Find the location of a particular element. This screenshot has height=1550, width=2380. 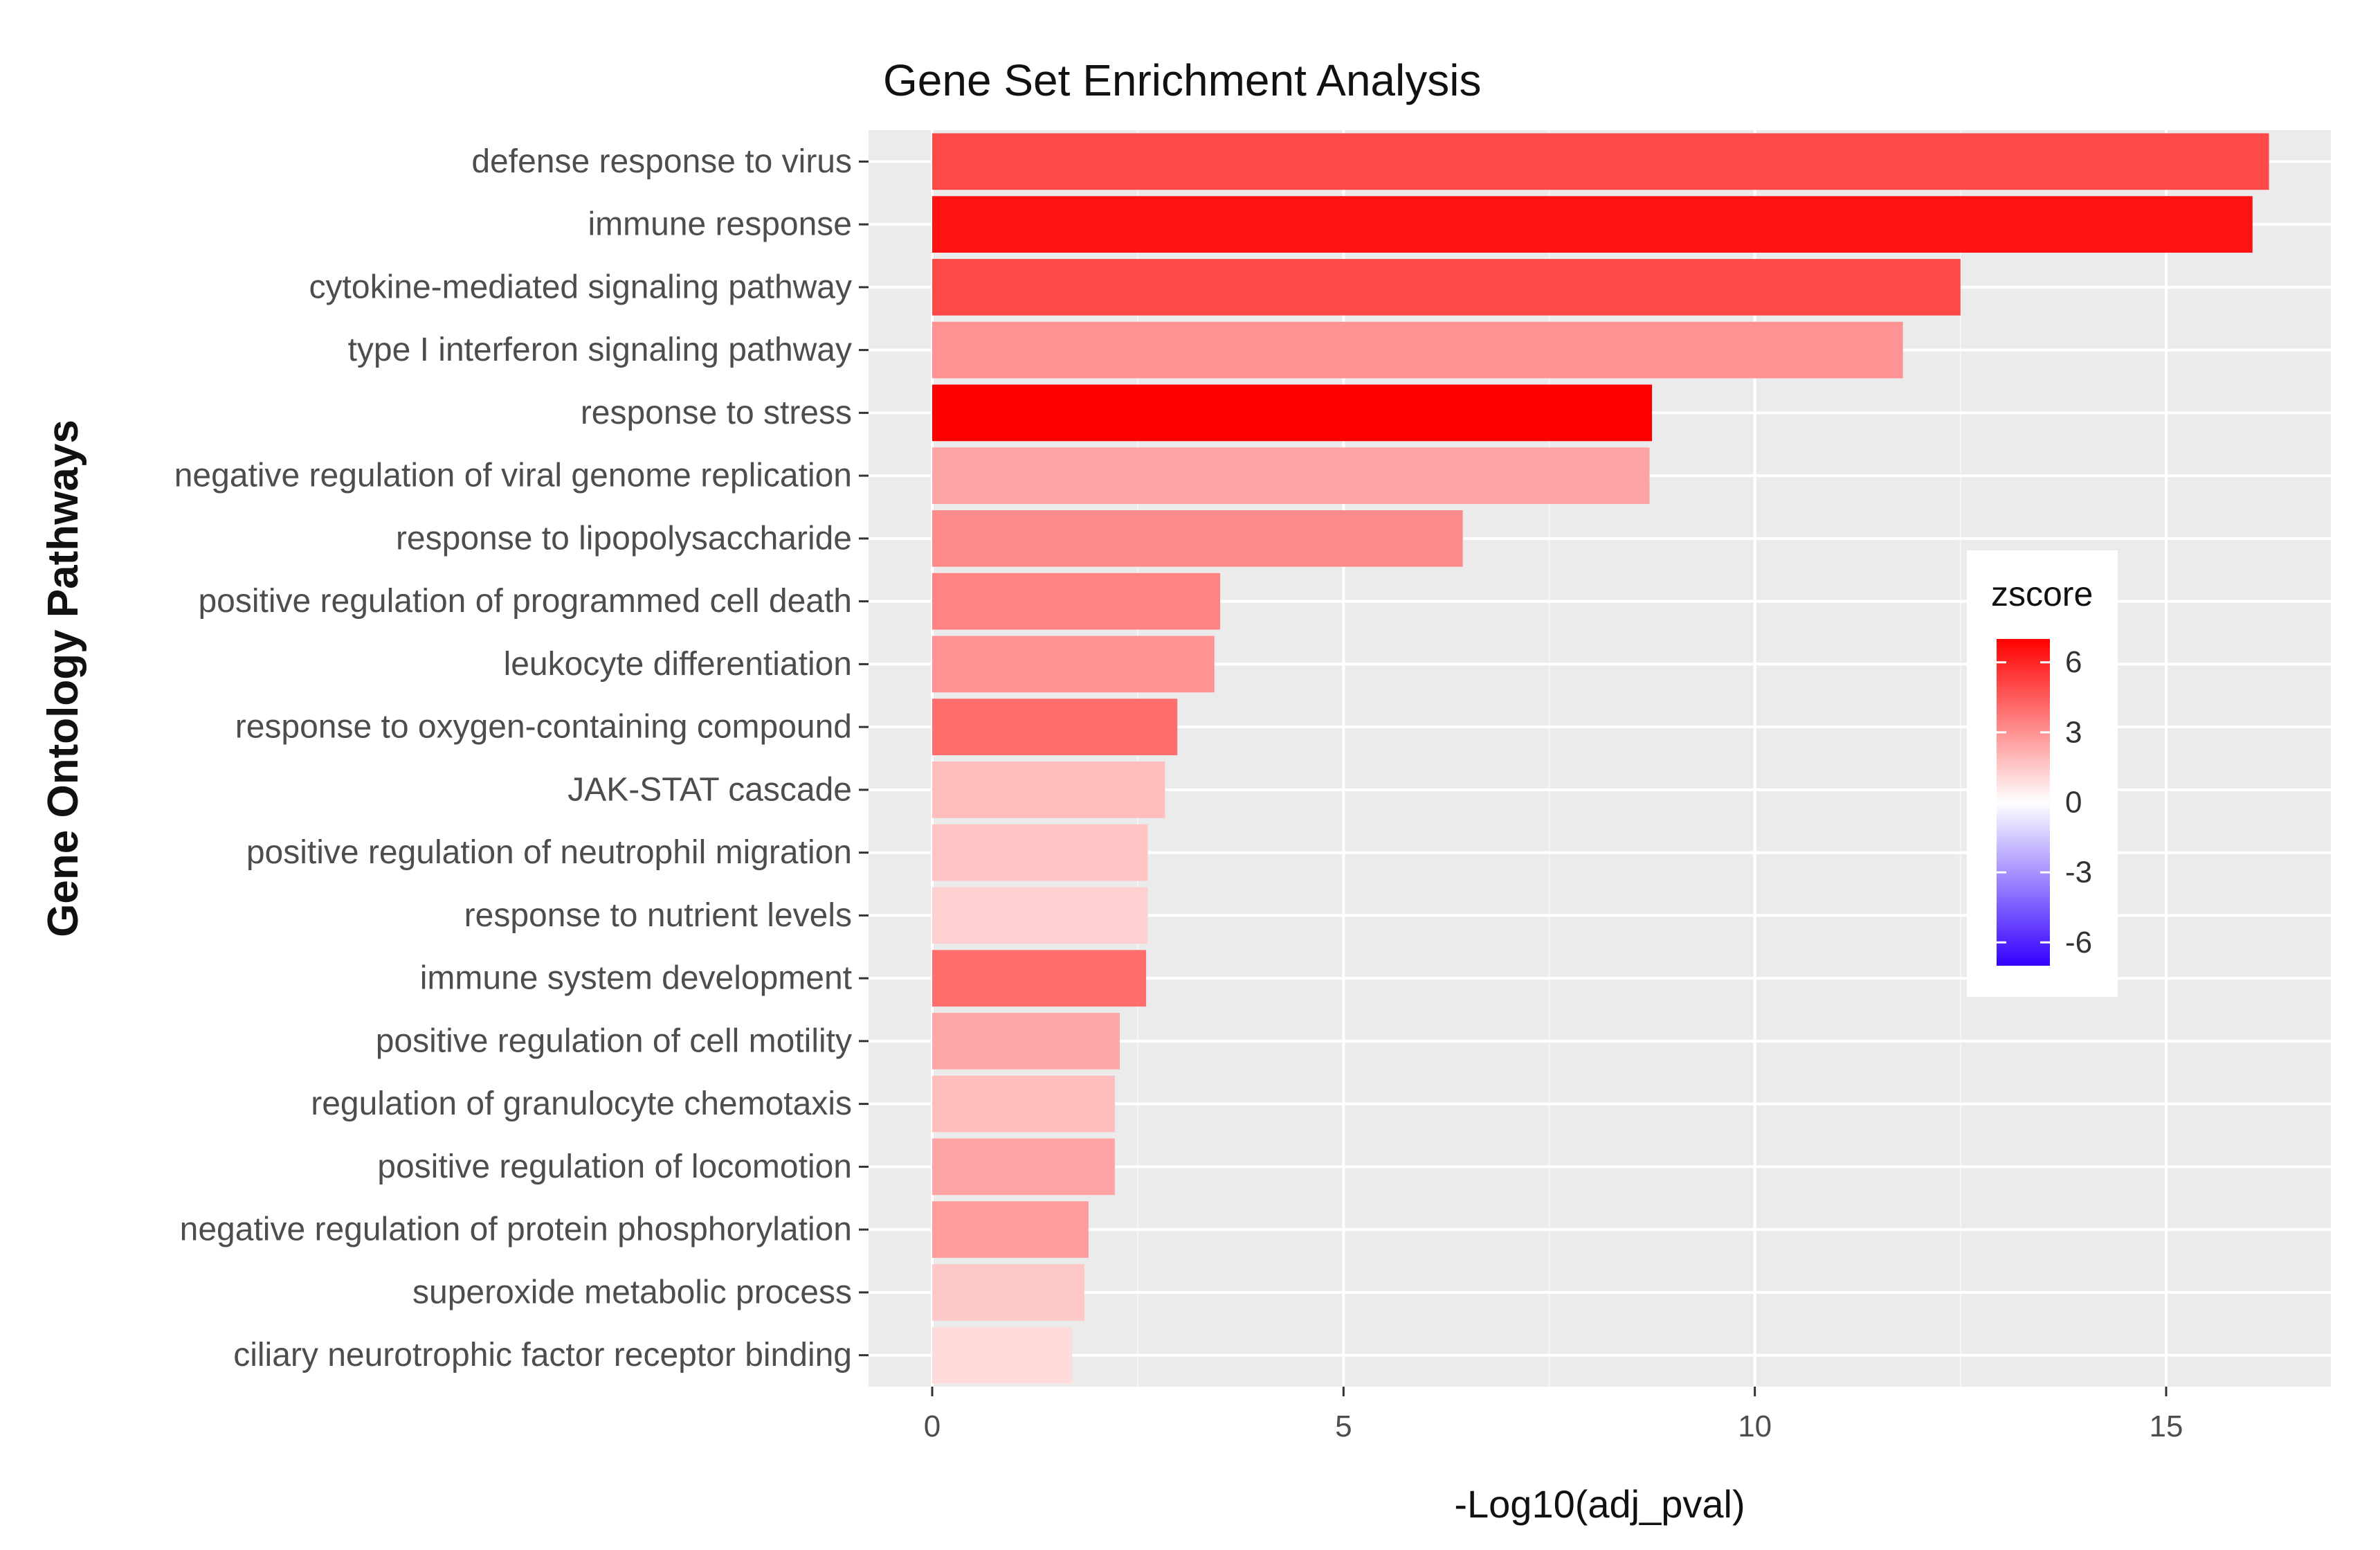

category-label: cytokine-mediated signaling pathway is located at coordinates (580, 287).